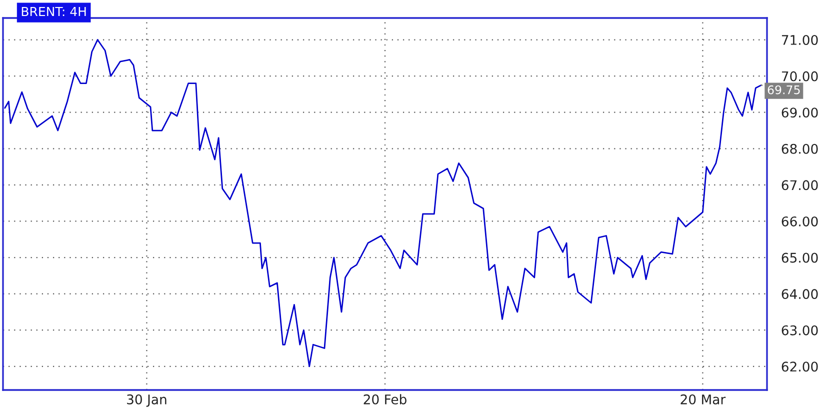 Image resolution: width=827 pixels, height=410 pixels. What do you see at coordinates (800, 257) in the screenshot?
I see `y-tick-label: 65.00` at bounding box center [800, 257].